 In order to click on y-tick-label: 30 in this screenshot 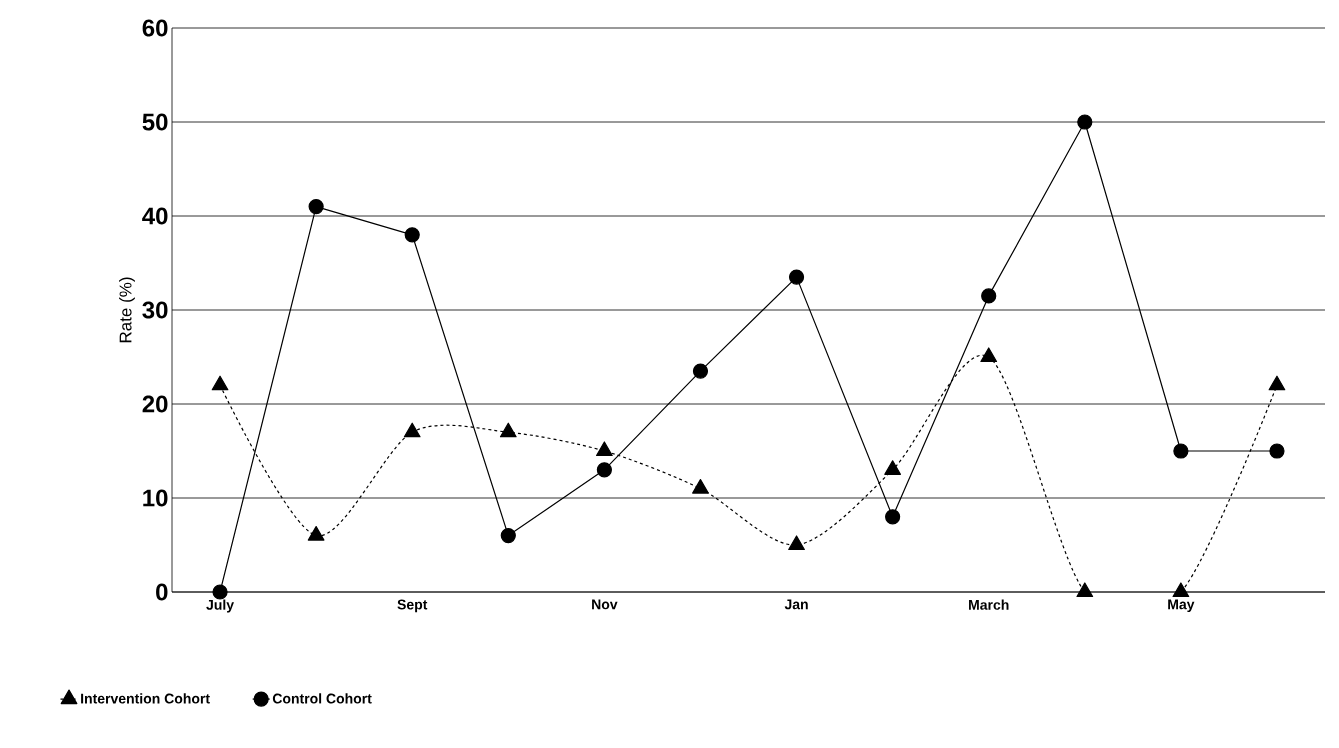, I will do `click(155, 310)`.